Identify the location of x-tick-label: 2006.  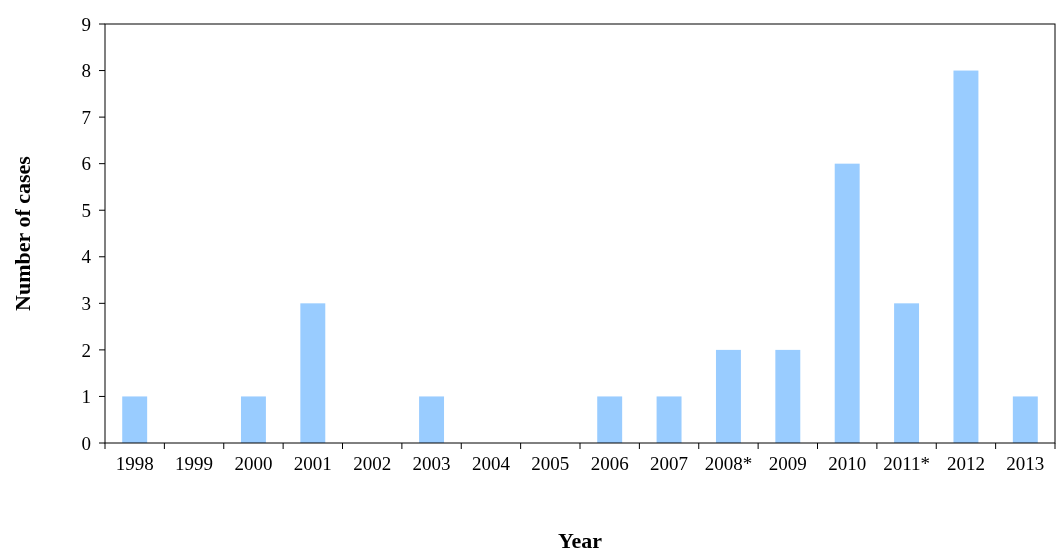
(609, 463).